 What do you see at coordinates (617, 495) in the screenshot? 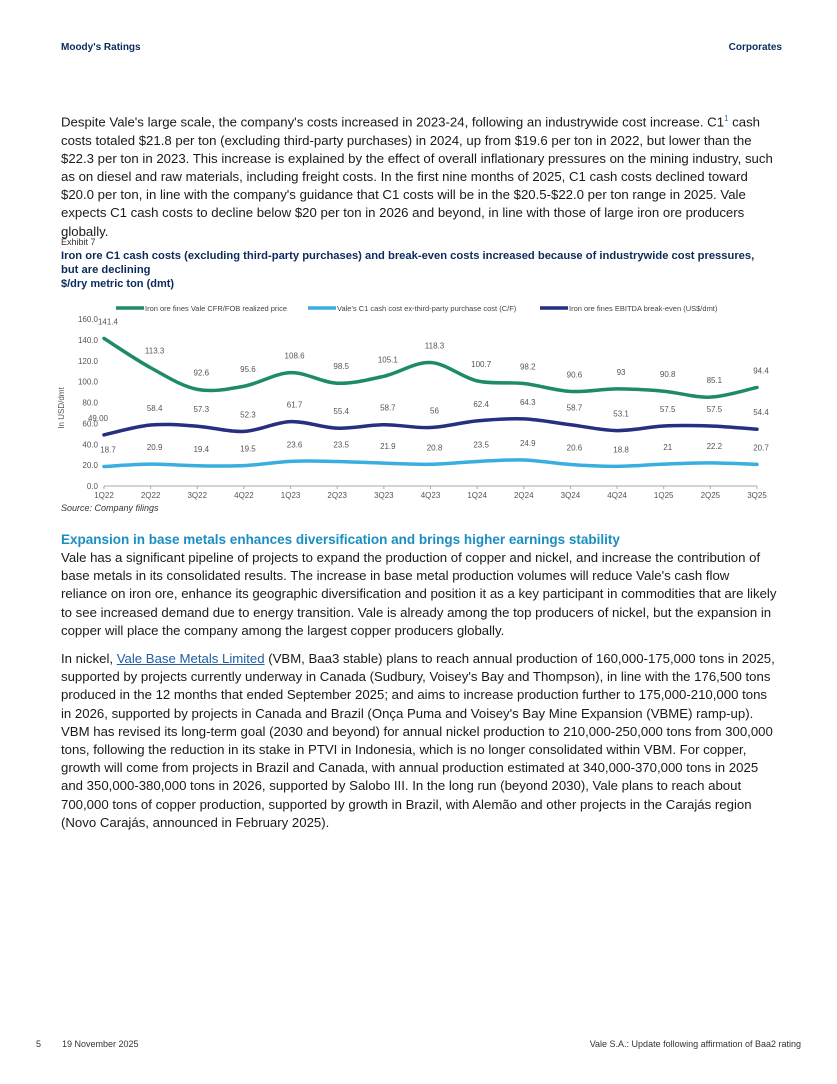
I see `x-tick-label: 4Q24` at bounding box center [617, 495].